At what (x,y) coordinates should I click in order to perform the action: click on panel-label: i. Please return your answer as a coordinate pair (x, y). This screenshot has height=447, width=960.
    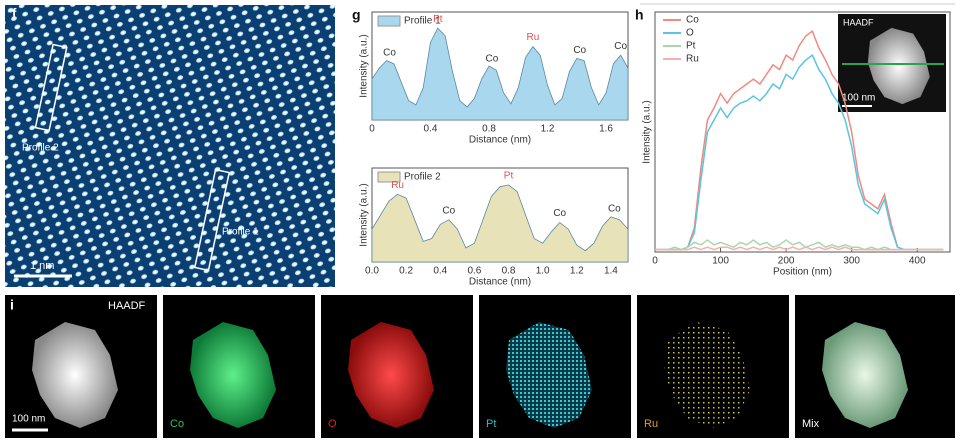
    Looking at the image, I should click on (12, 305).